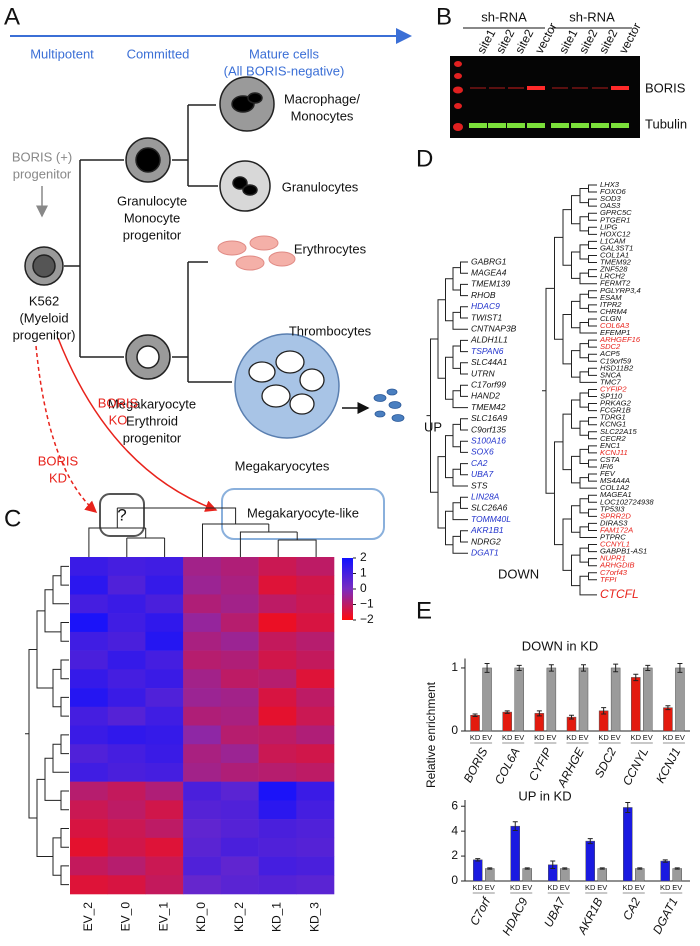 This screenshot has width=700, height=946. Describe the element at coordinates (608, 473) in the screenshot. I see `gene-label: FEV` at that location.